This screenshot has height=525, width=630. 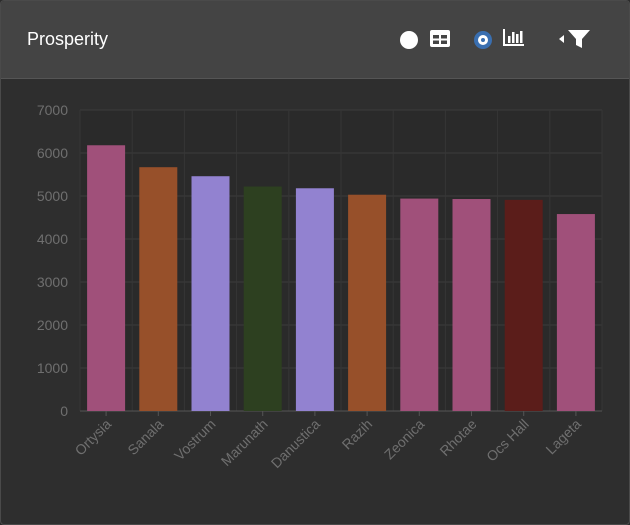 I want to click on bar-vostrum, so click(x=210, y=293).